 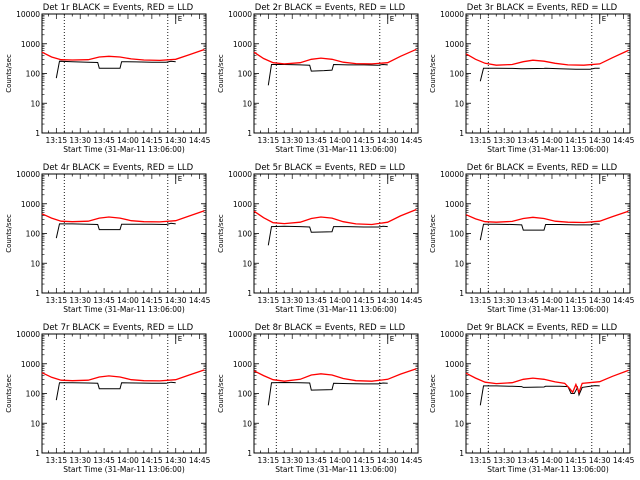 I want to click on chart-title: Det 6r BLACK = Events, RED = LLD, so click(x=542, y=168).